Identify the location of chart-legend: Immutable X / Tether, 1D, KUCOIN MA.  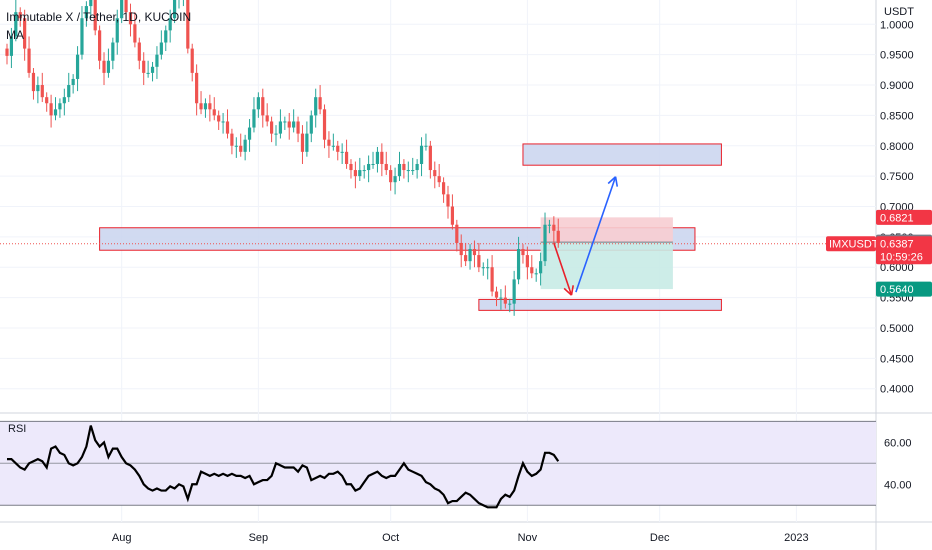
(98, 26).